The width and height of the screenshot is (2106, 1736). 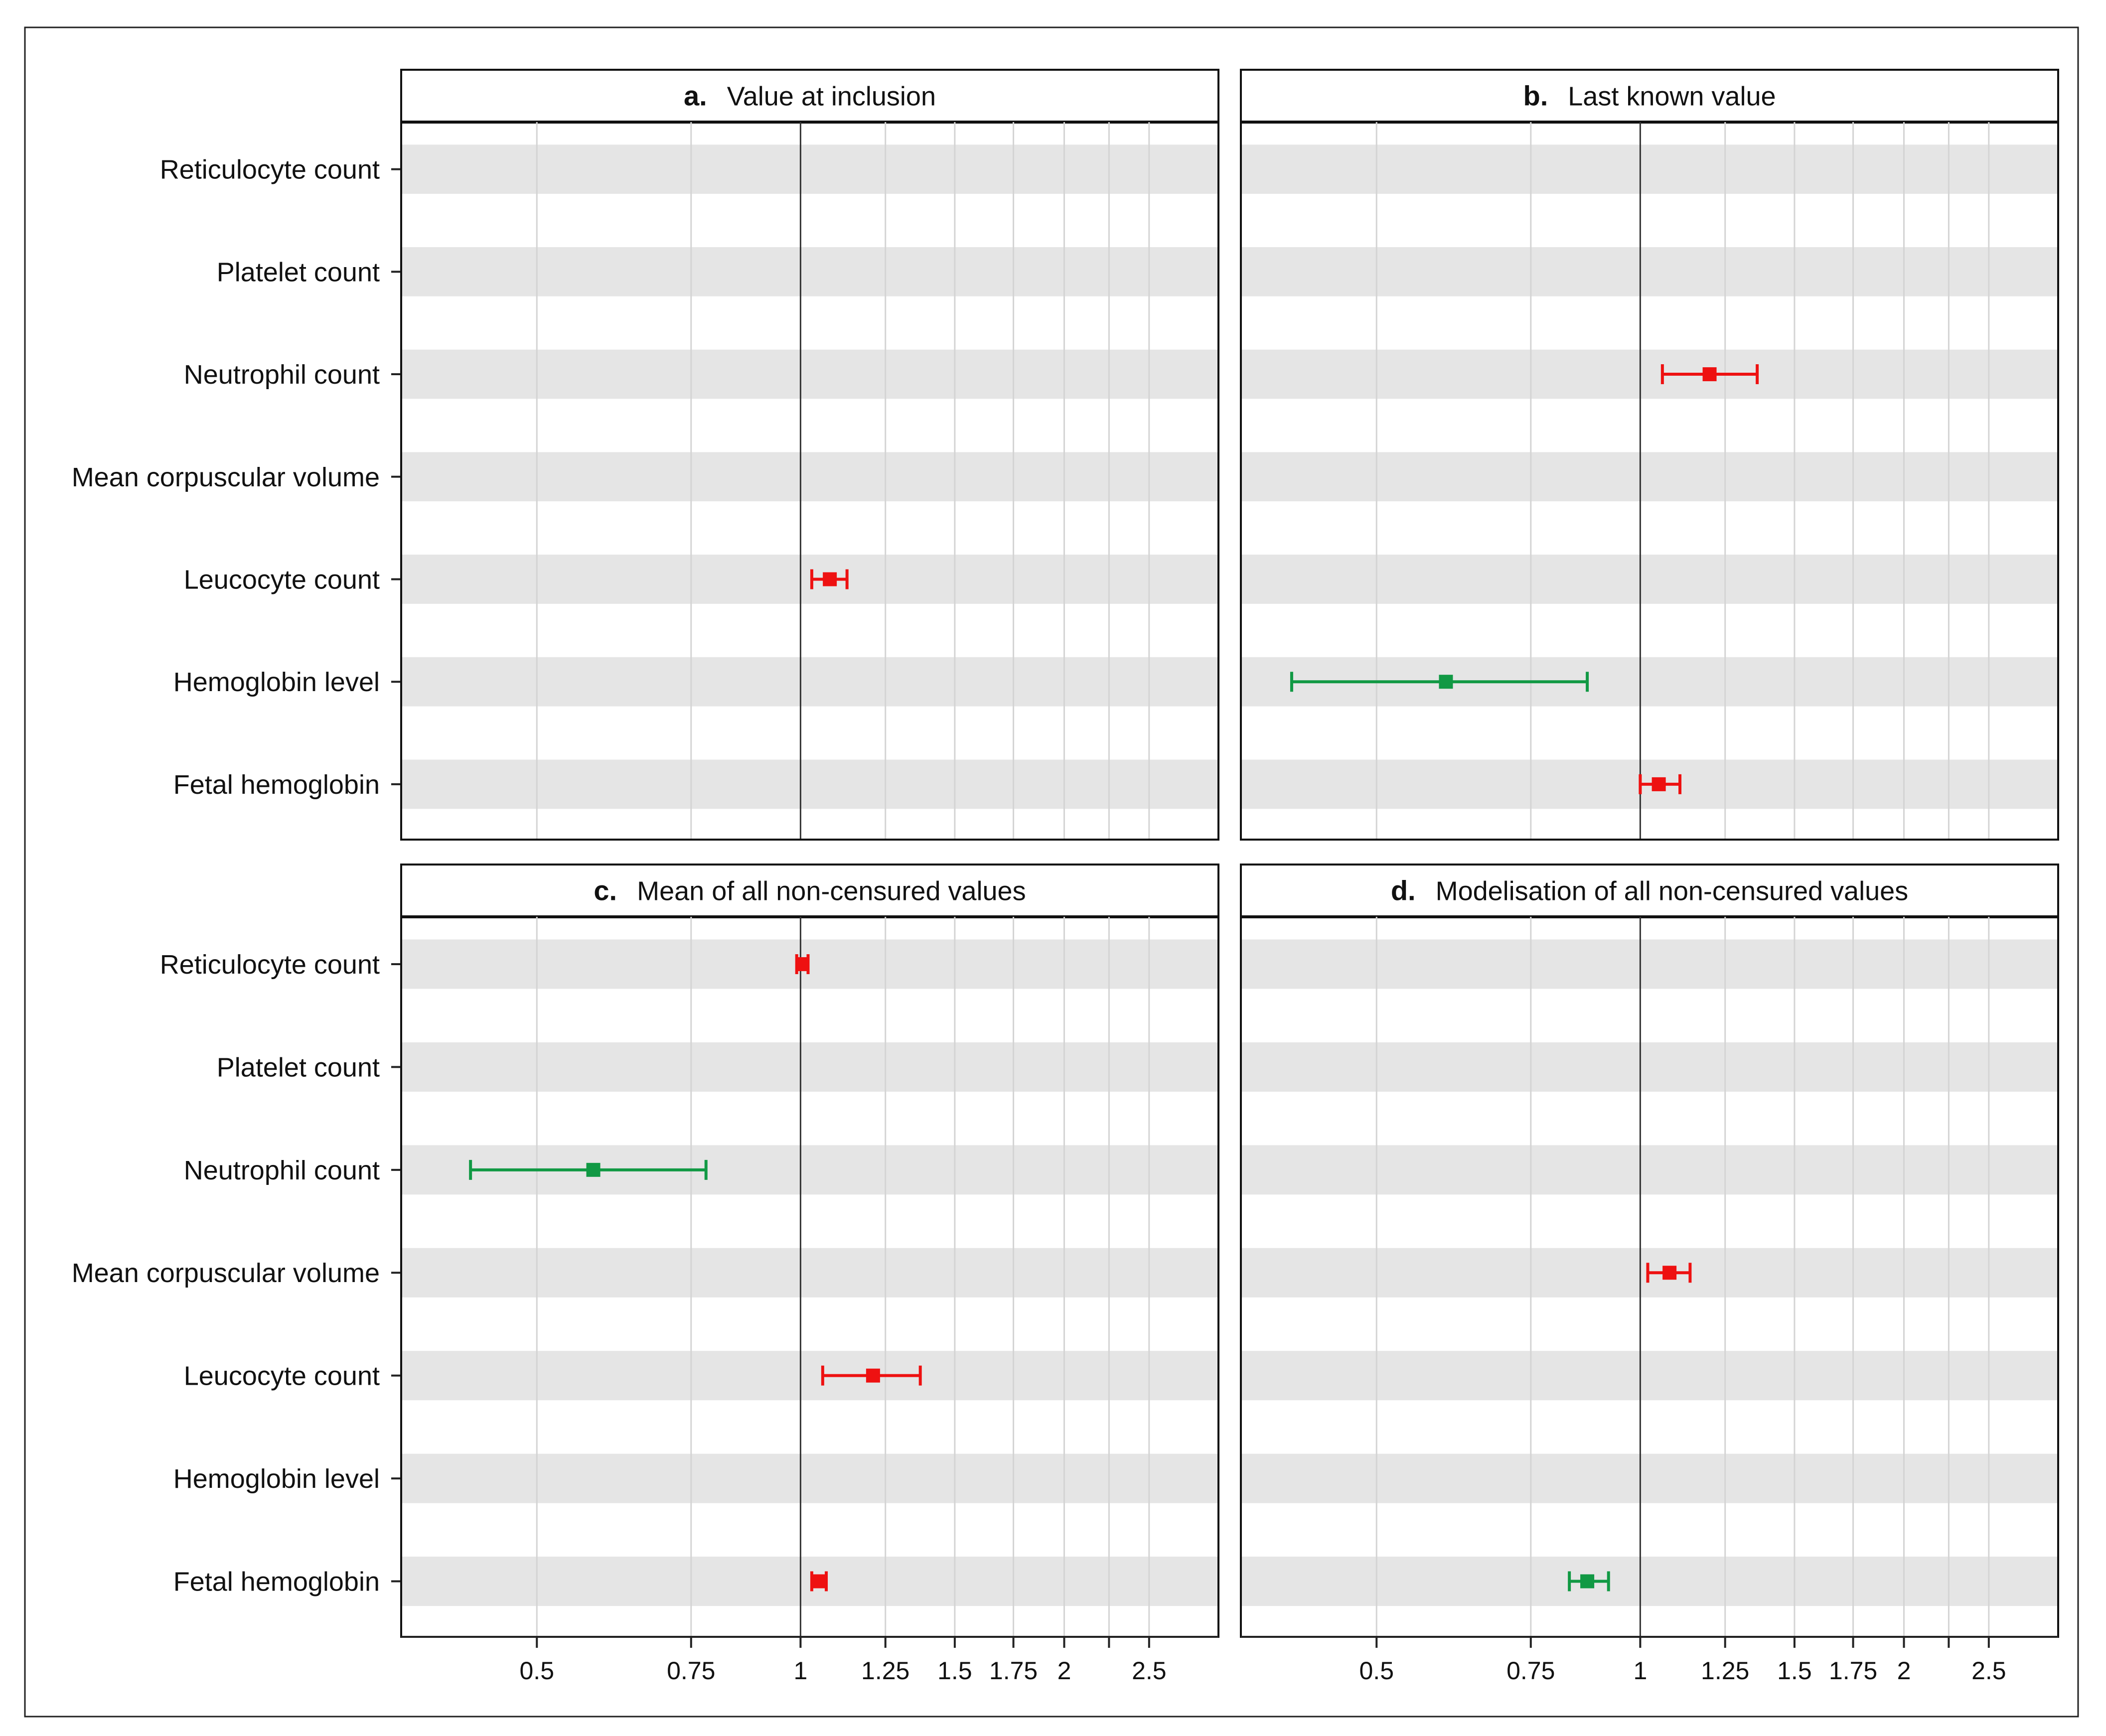 I want to click on panel-d-row-band-hemoglobin-level, so click(x=1649, y=1478).